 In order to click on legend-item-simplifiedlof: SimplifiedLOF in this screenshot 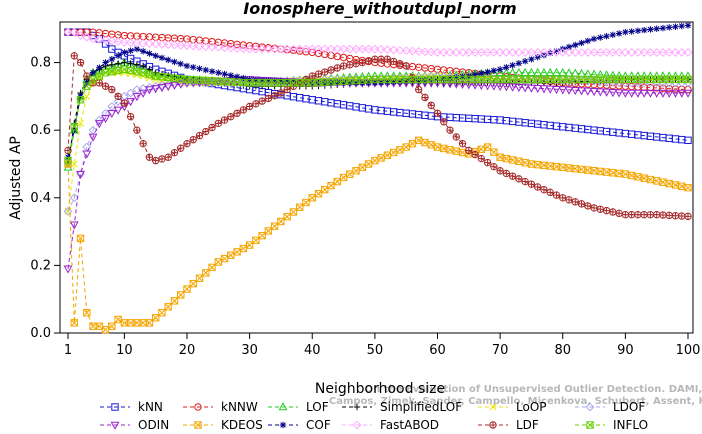, I will do `click(402, 407)`.